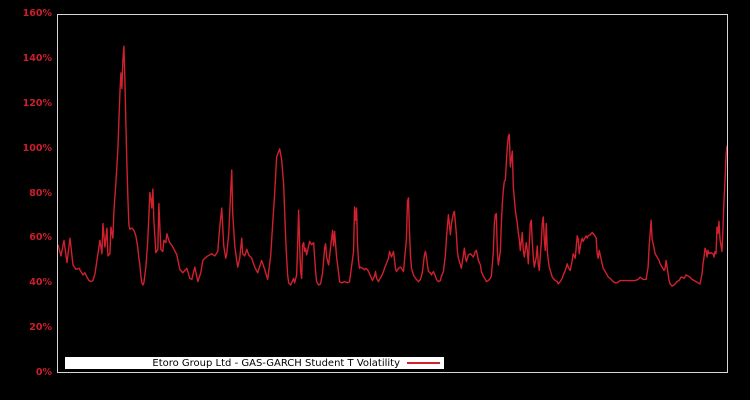 The width and height of the screenshot is (750, 400). Describe the element at coordinates (37, 13) in the screenshot. I see `y-axis-tick-label: 160%` at that location.